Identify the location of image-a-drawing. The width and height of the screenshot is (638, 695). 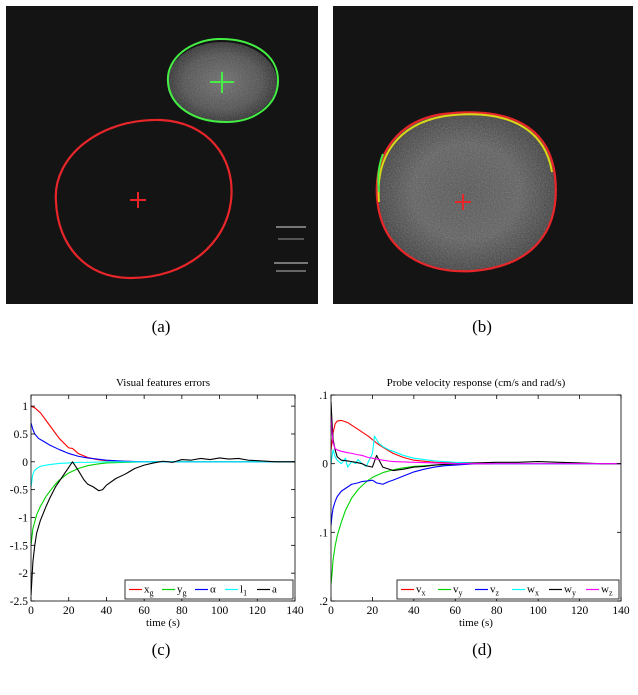
(181, 158).